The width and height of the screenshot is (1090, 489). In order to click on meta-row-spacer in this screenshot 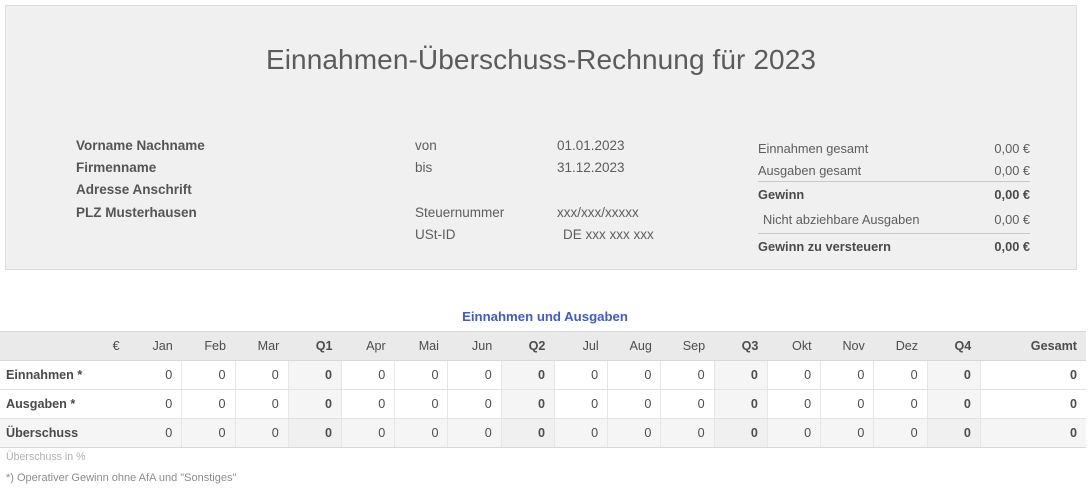, I will do `click(565, 190)`.